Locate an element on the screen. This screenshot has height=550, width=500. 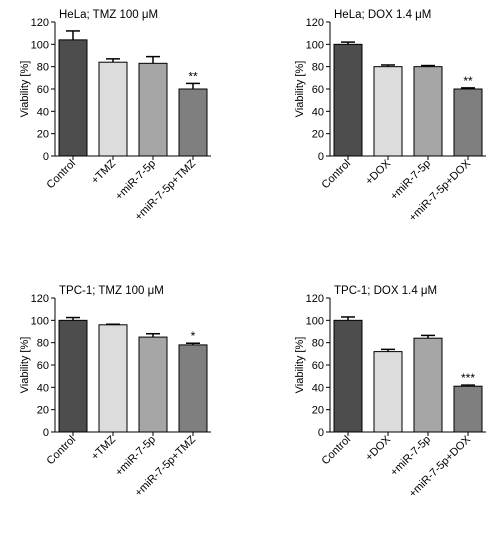
significance-label: *** is located at coordinates (468, 378).